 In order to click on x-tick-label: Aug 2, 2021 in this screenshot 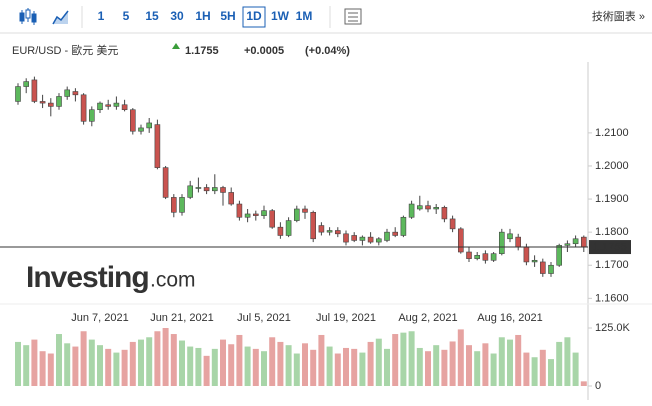, I will do `click(427, 318)`.